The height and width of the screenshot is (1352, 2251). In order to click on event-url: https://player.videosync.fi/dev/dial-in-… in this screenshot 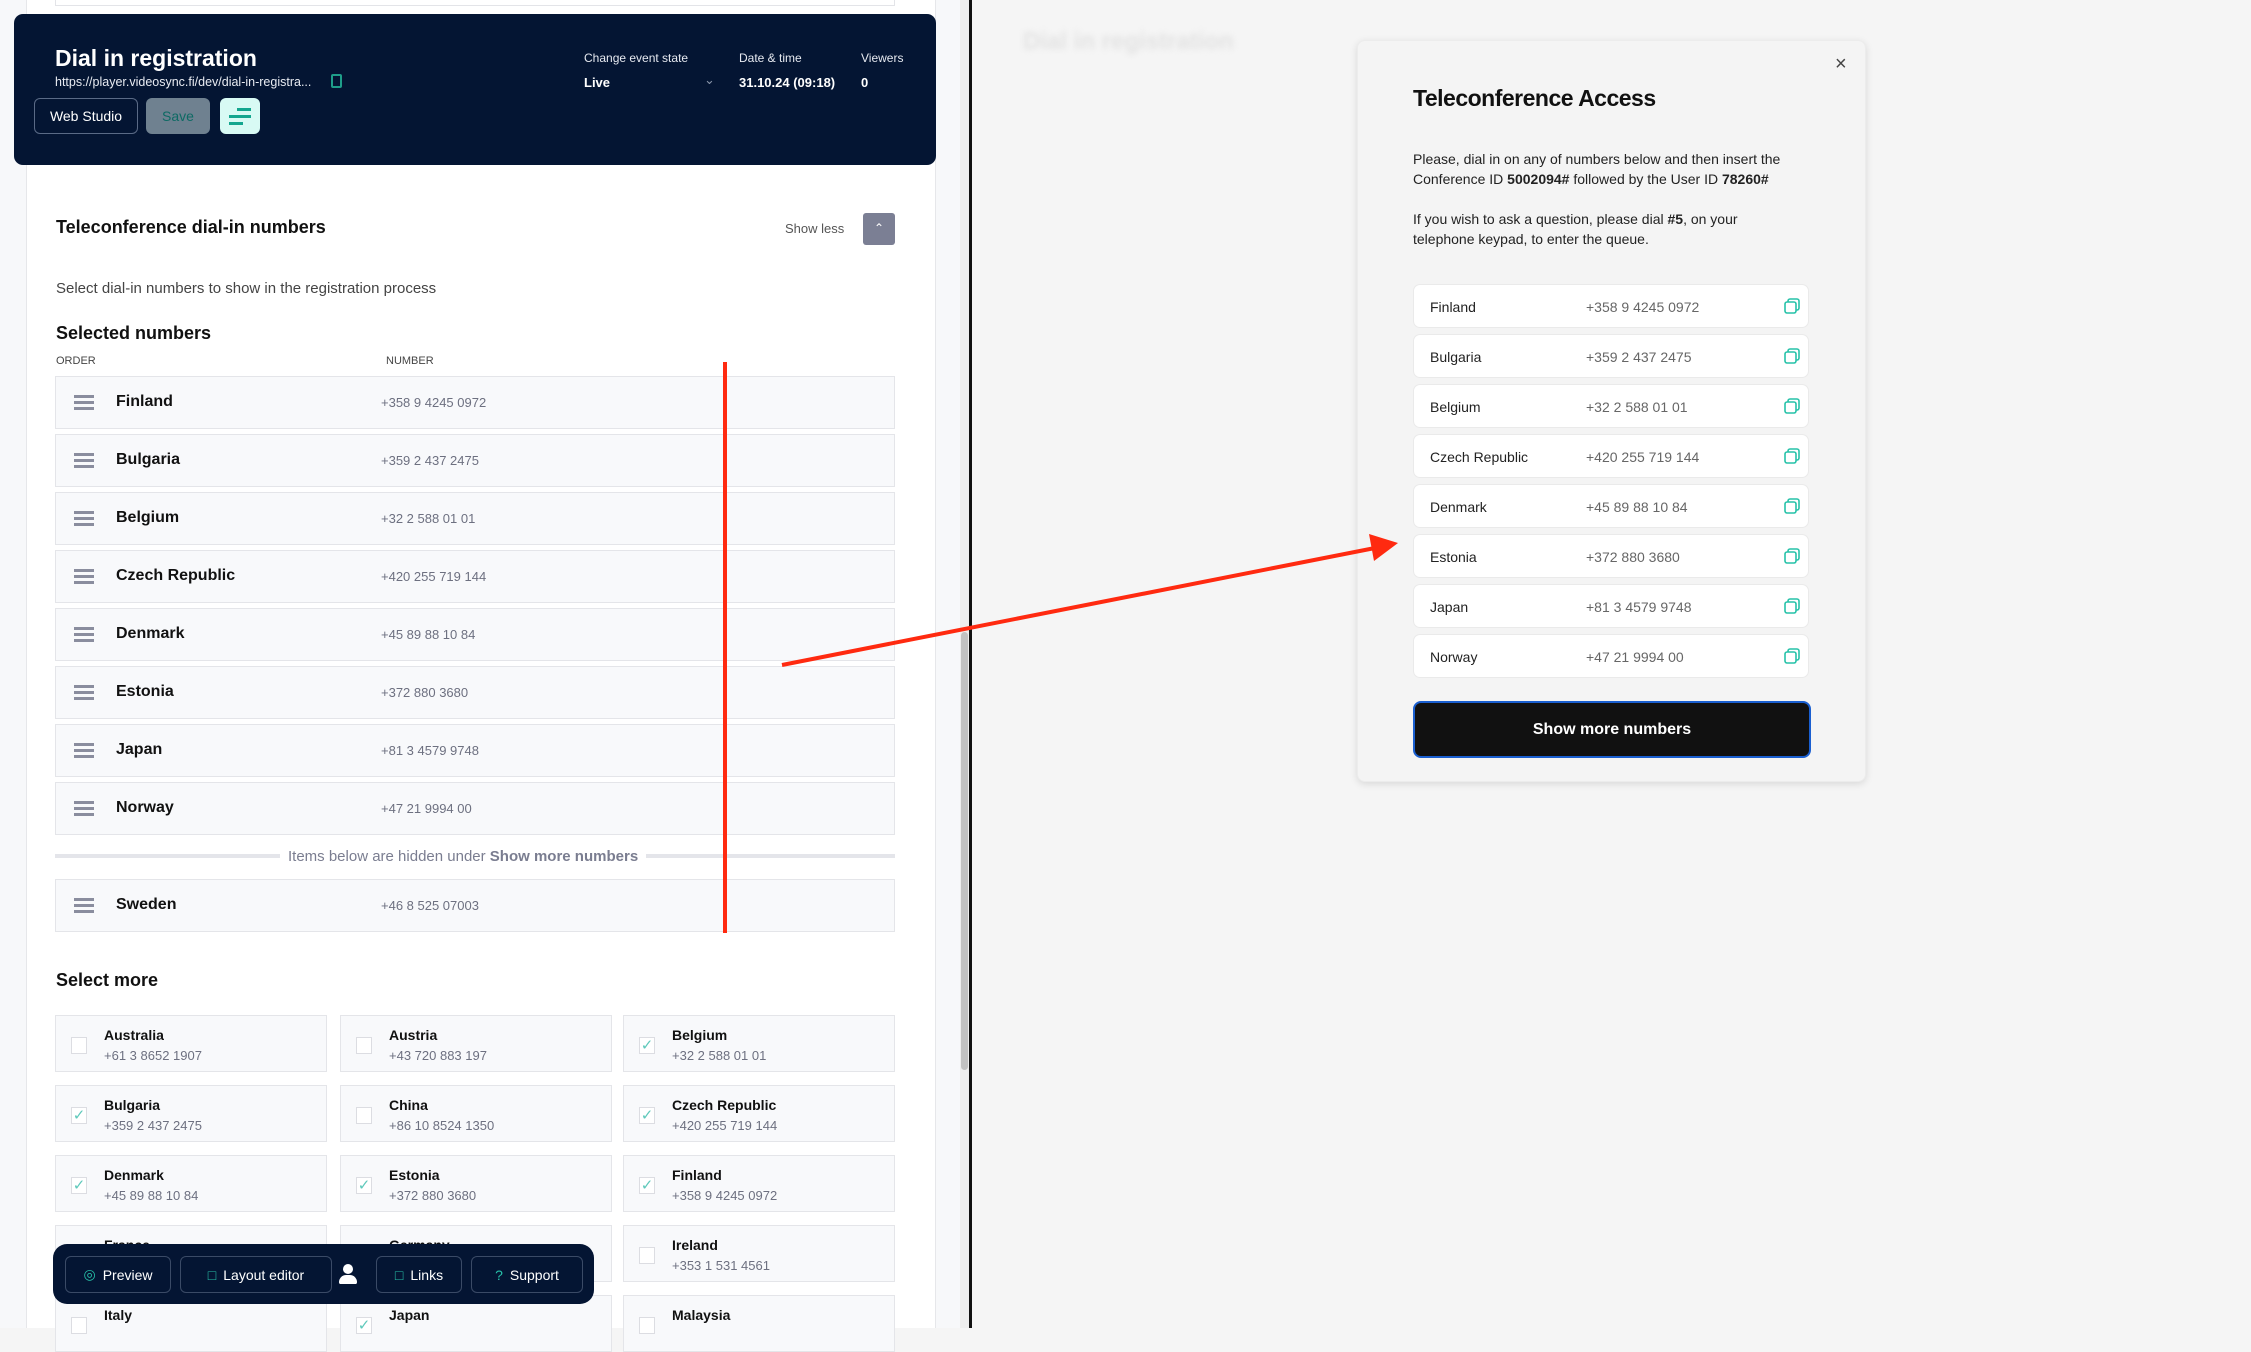, I will do `click(183, 82)`.